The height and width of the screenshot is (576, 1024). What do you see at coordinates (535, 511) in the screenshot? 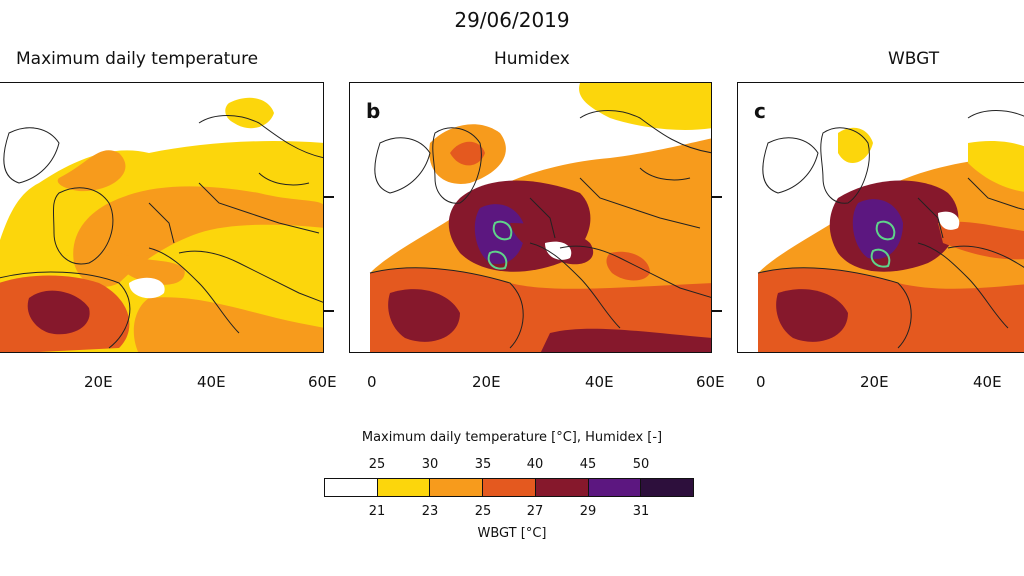
I see `legend-bottom-label: 27` at bounding box center [535, 511].